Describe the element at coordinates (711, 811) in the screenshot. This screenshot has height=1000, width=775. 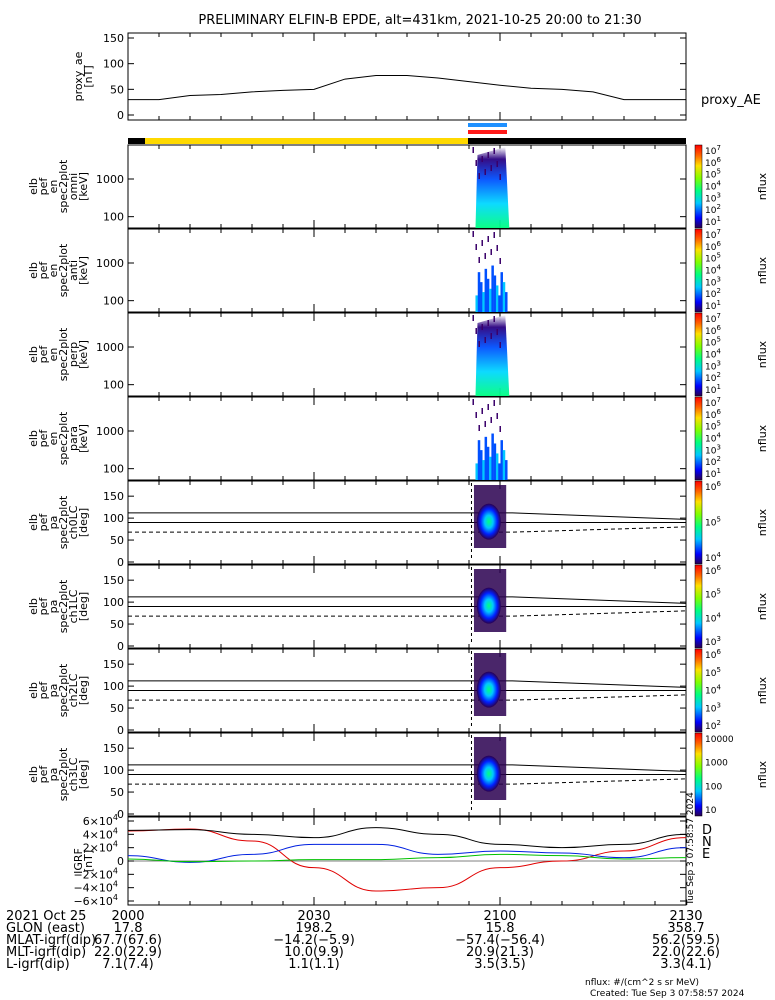
I see `colorbar-tick-label: 10` at that location.